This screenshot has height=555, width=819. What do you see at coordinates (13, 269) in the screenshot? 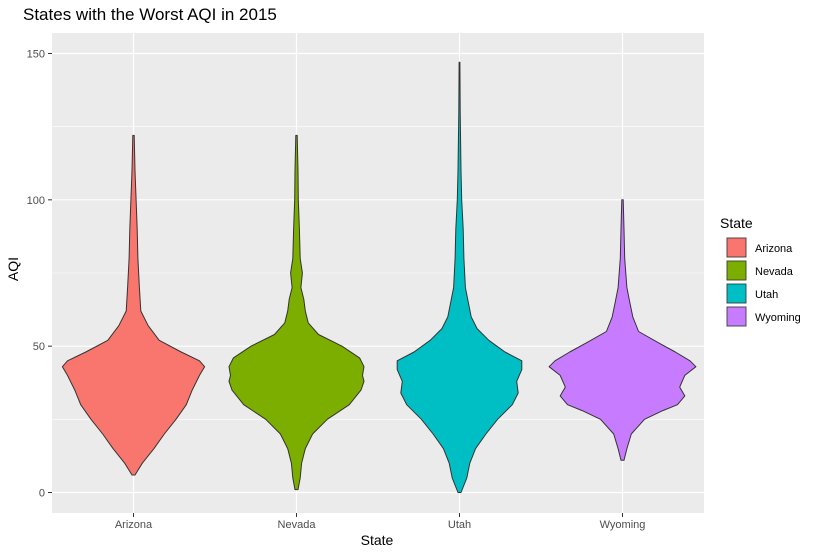
I see `y-axis-title: AQI` at bounding box center [13, 269].